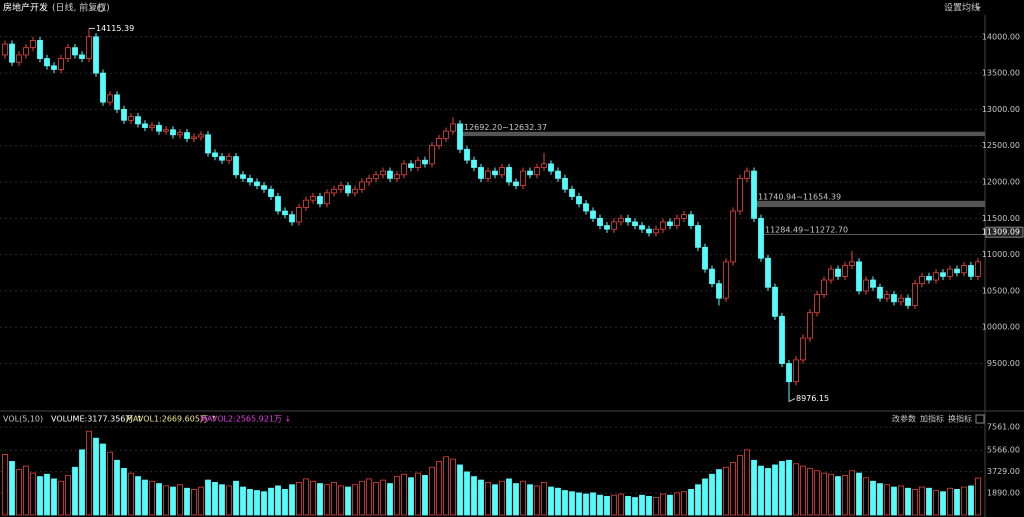  I want to click on gap-zone-label: 11740.94~11654.39, so click(799, 196).